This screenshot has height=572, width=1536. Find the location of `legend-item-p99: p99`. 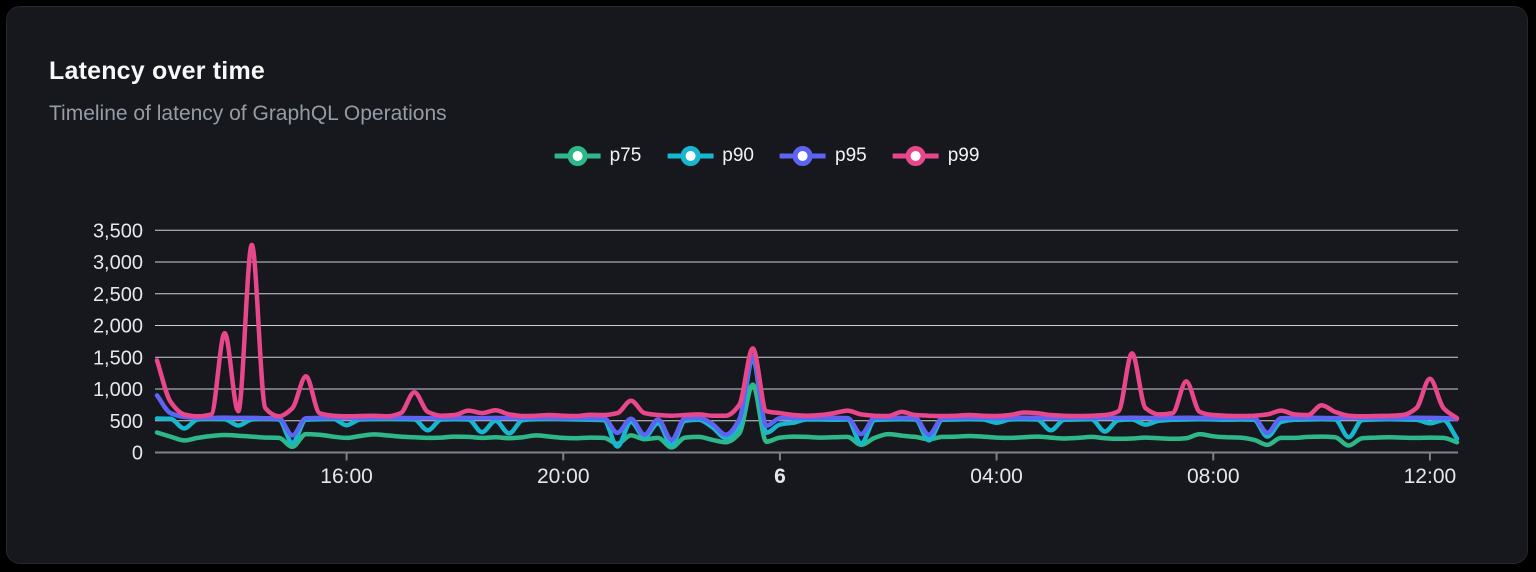

legend-item-p99: p99 is located at coordinates (936, 156).